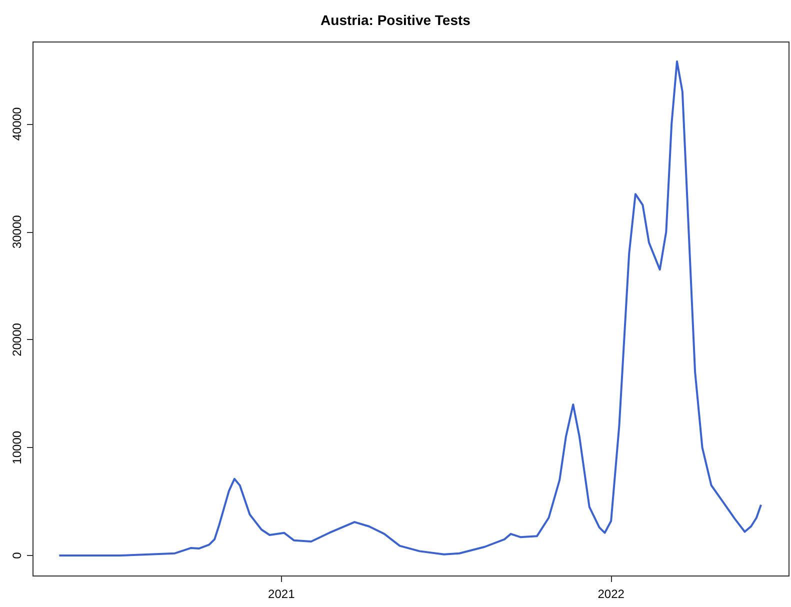 This screenshot has width=791, height=607. I want to click on y-tick-label: 0, so click(17, 555).